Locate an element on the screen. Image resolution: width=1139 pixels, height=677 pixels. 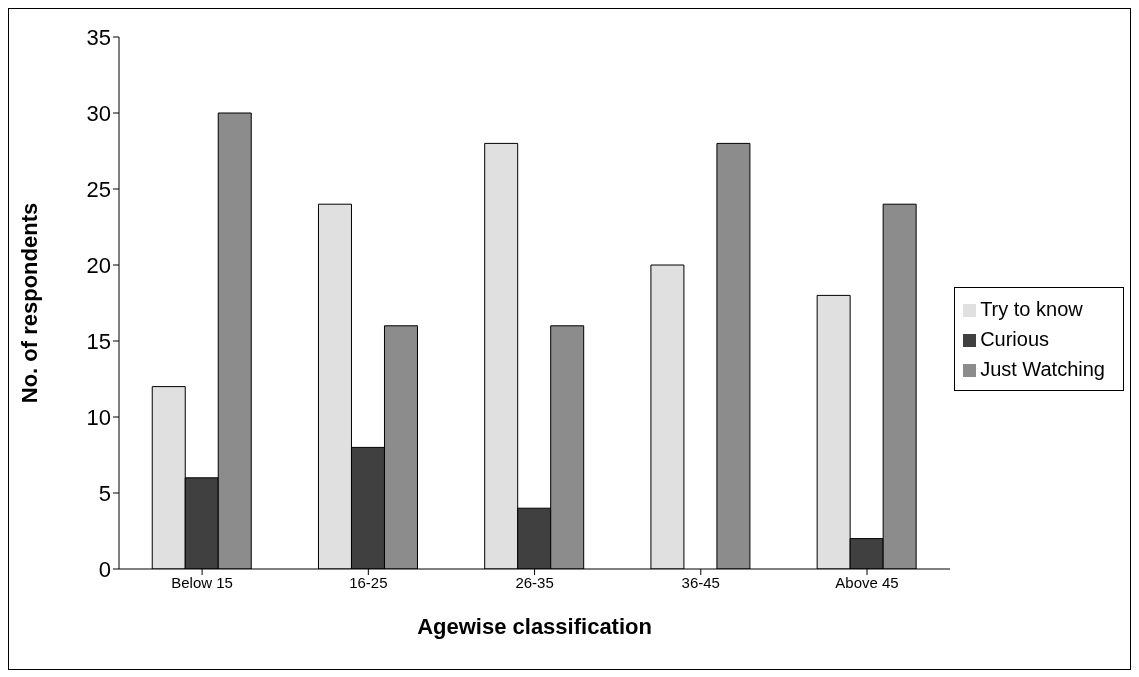
x-tick-label: 26-35 is located at coordinates (534, 582).